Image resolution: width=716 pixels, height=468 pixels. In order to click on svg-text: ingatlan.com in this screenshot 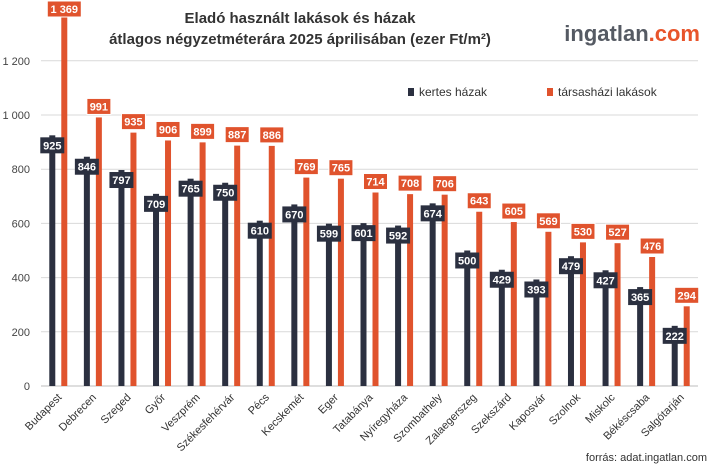, I will do `click(632, 33)`.